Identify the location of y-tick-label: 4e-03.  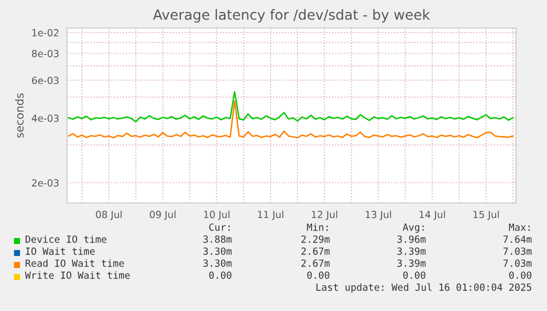
(45, 118).